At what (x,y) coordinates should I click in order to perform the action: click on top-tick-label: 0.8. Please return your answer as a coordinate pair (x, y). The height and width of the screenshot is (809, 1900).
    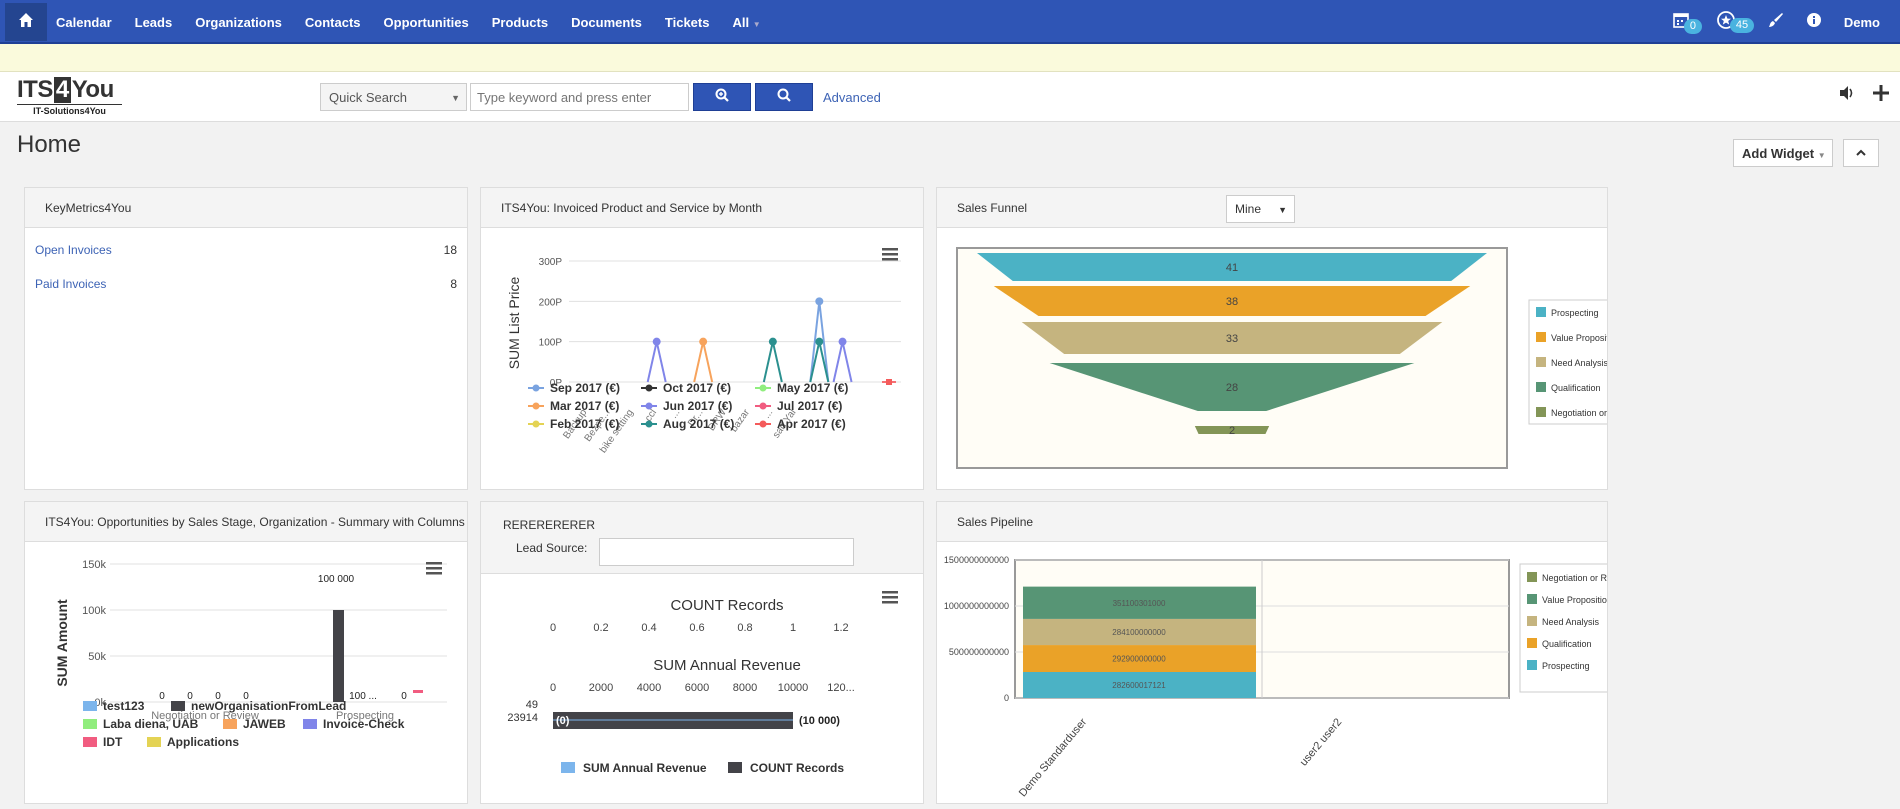
    Looking at the image, I should click on (744, 628).